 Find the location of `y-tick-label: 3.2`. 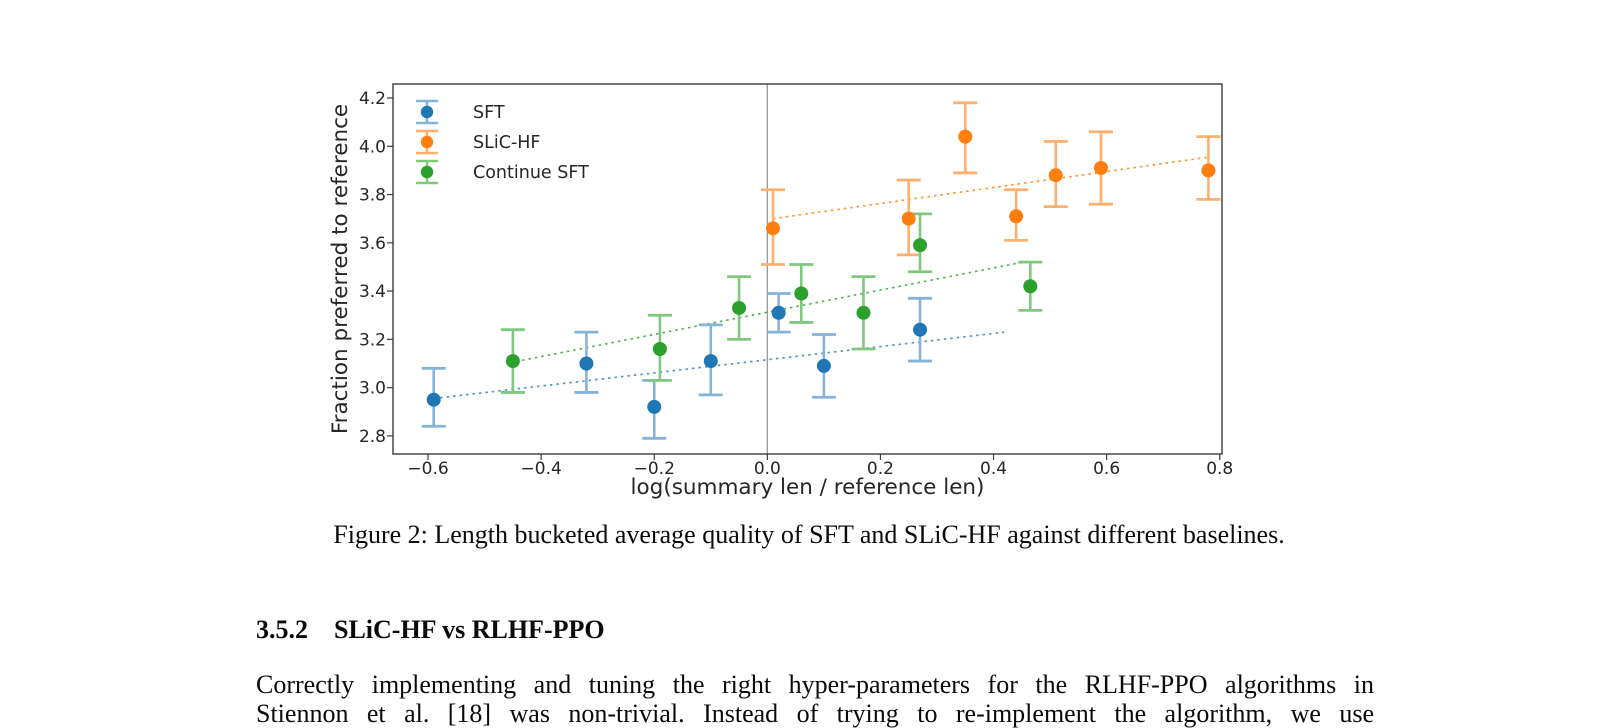

y-tick-label: 3.2 is located at coordinates (372, 340).